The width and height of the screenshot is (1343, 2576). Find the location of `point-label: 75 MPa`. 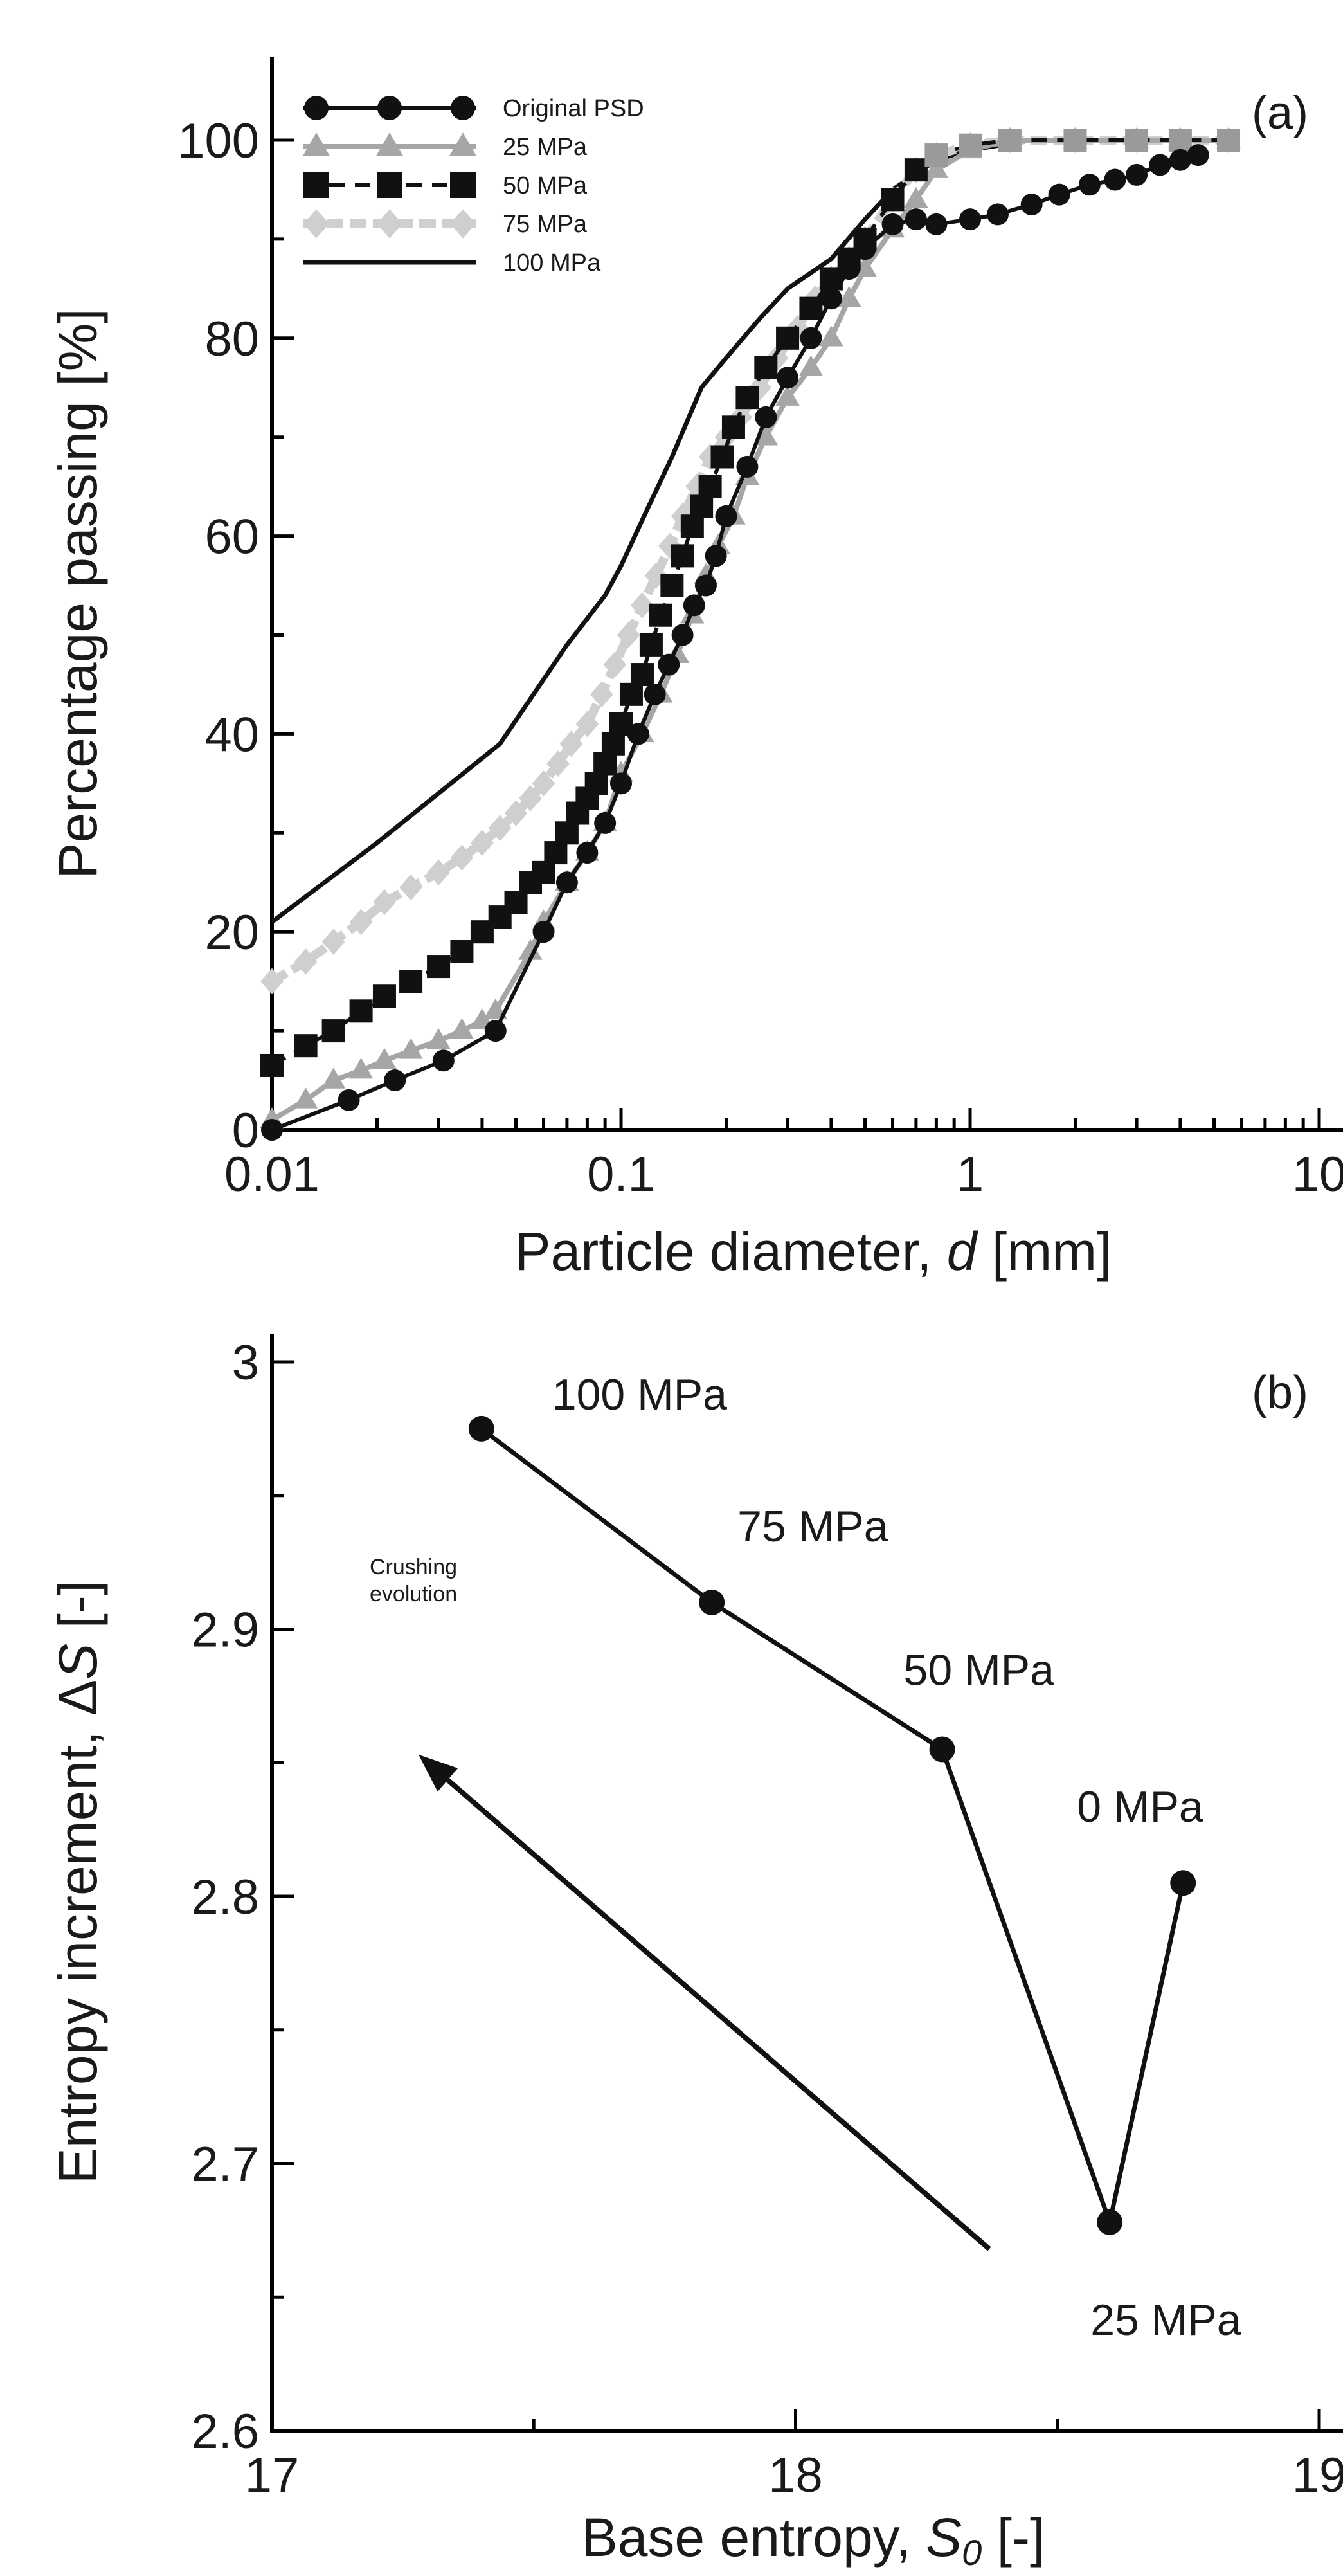

point-label: 75 MPa is located at coordinates (813, 1526).